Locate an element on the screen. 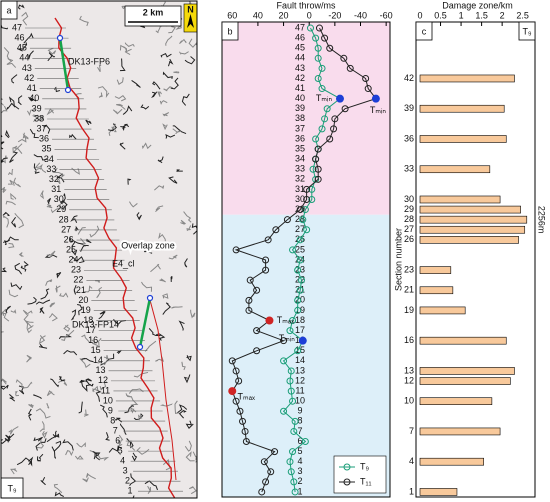  section-label: 40 is located at coordinates (300, 98).